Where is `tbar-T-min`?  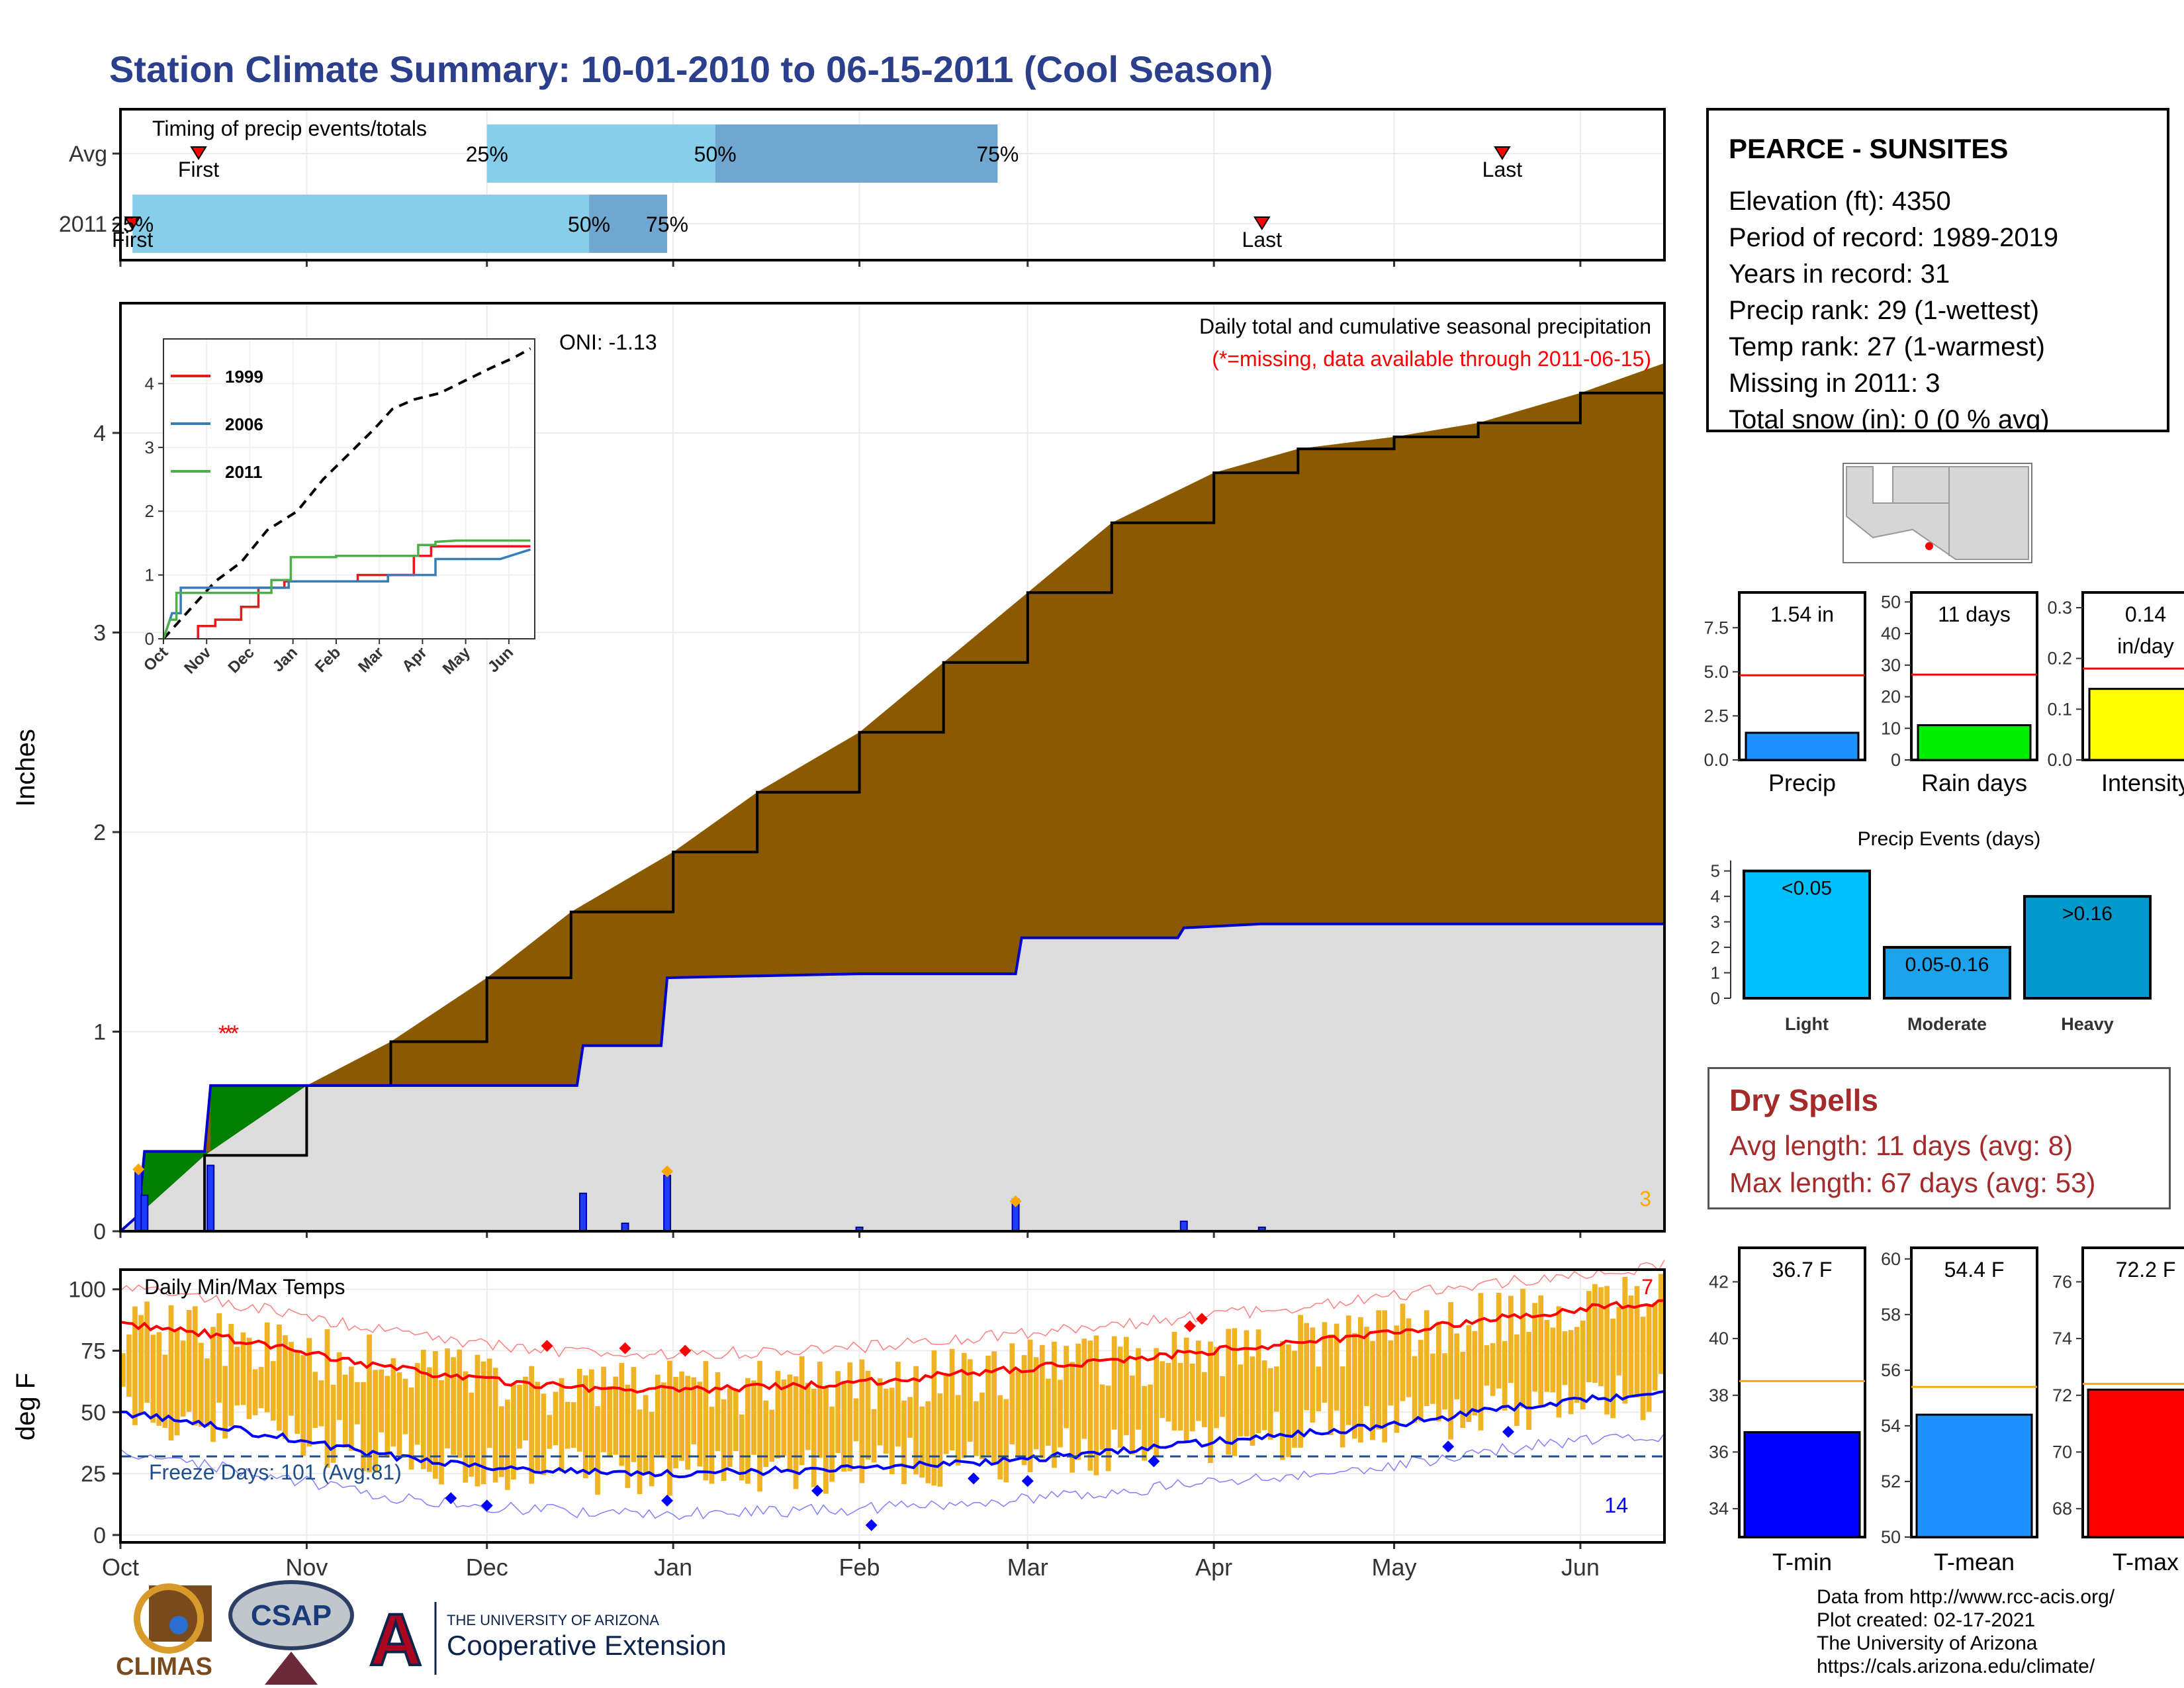
tbar-T-min is located at coordinates (1802, 1484).